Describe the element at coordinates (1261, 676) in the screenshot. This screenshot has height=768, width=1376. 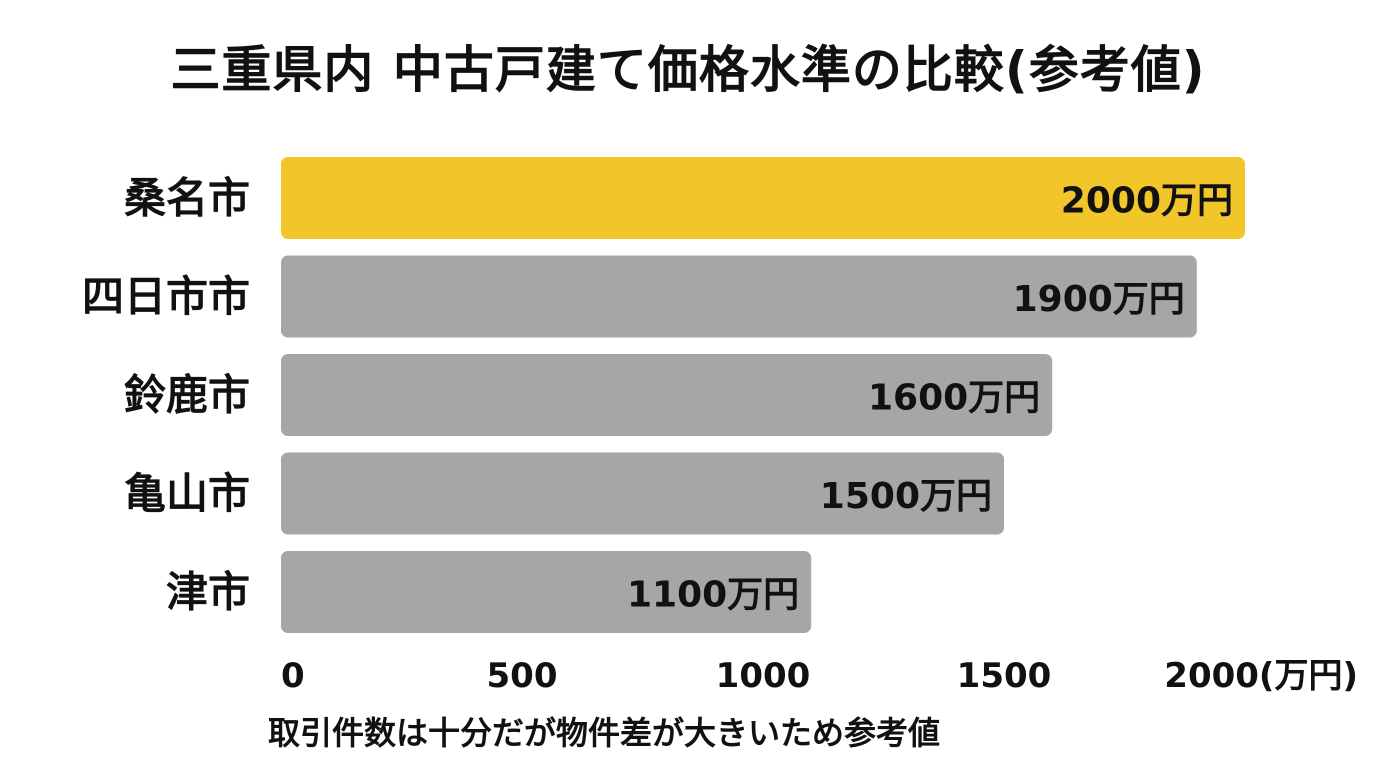
I see `x-tick-label: 2000(万円)` at that location.